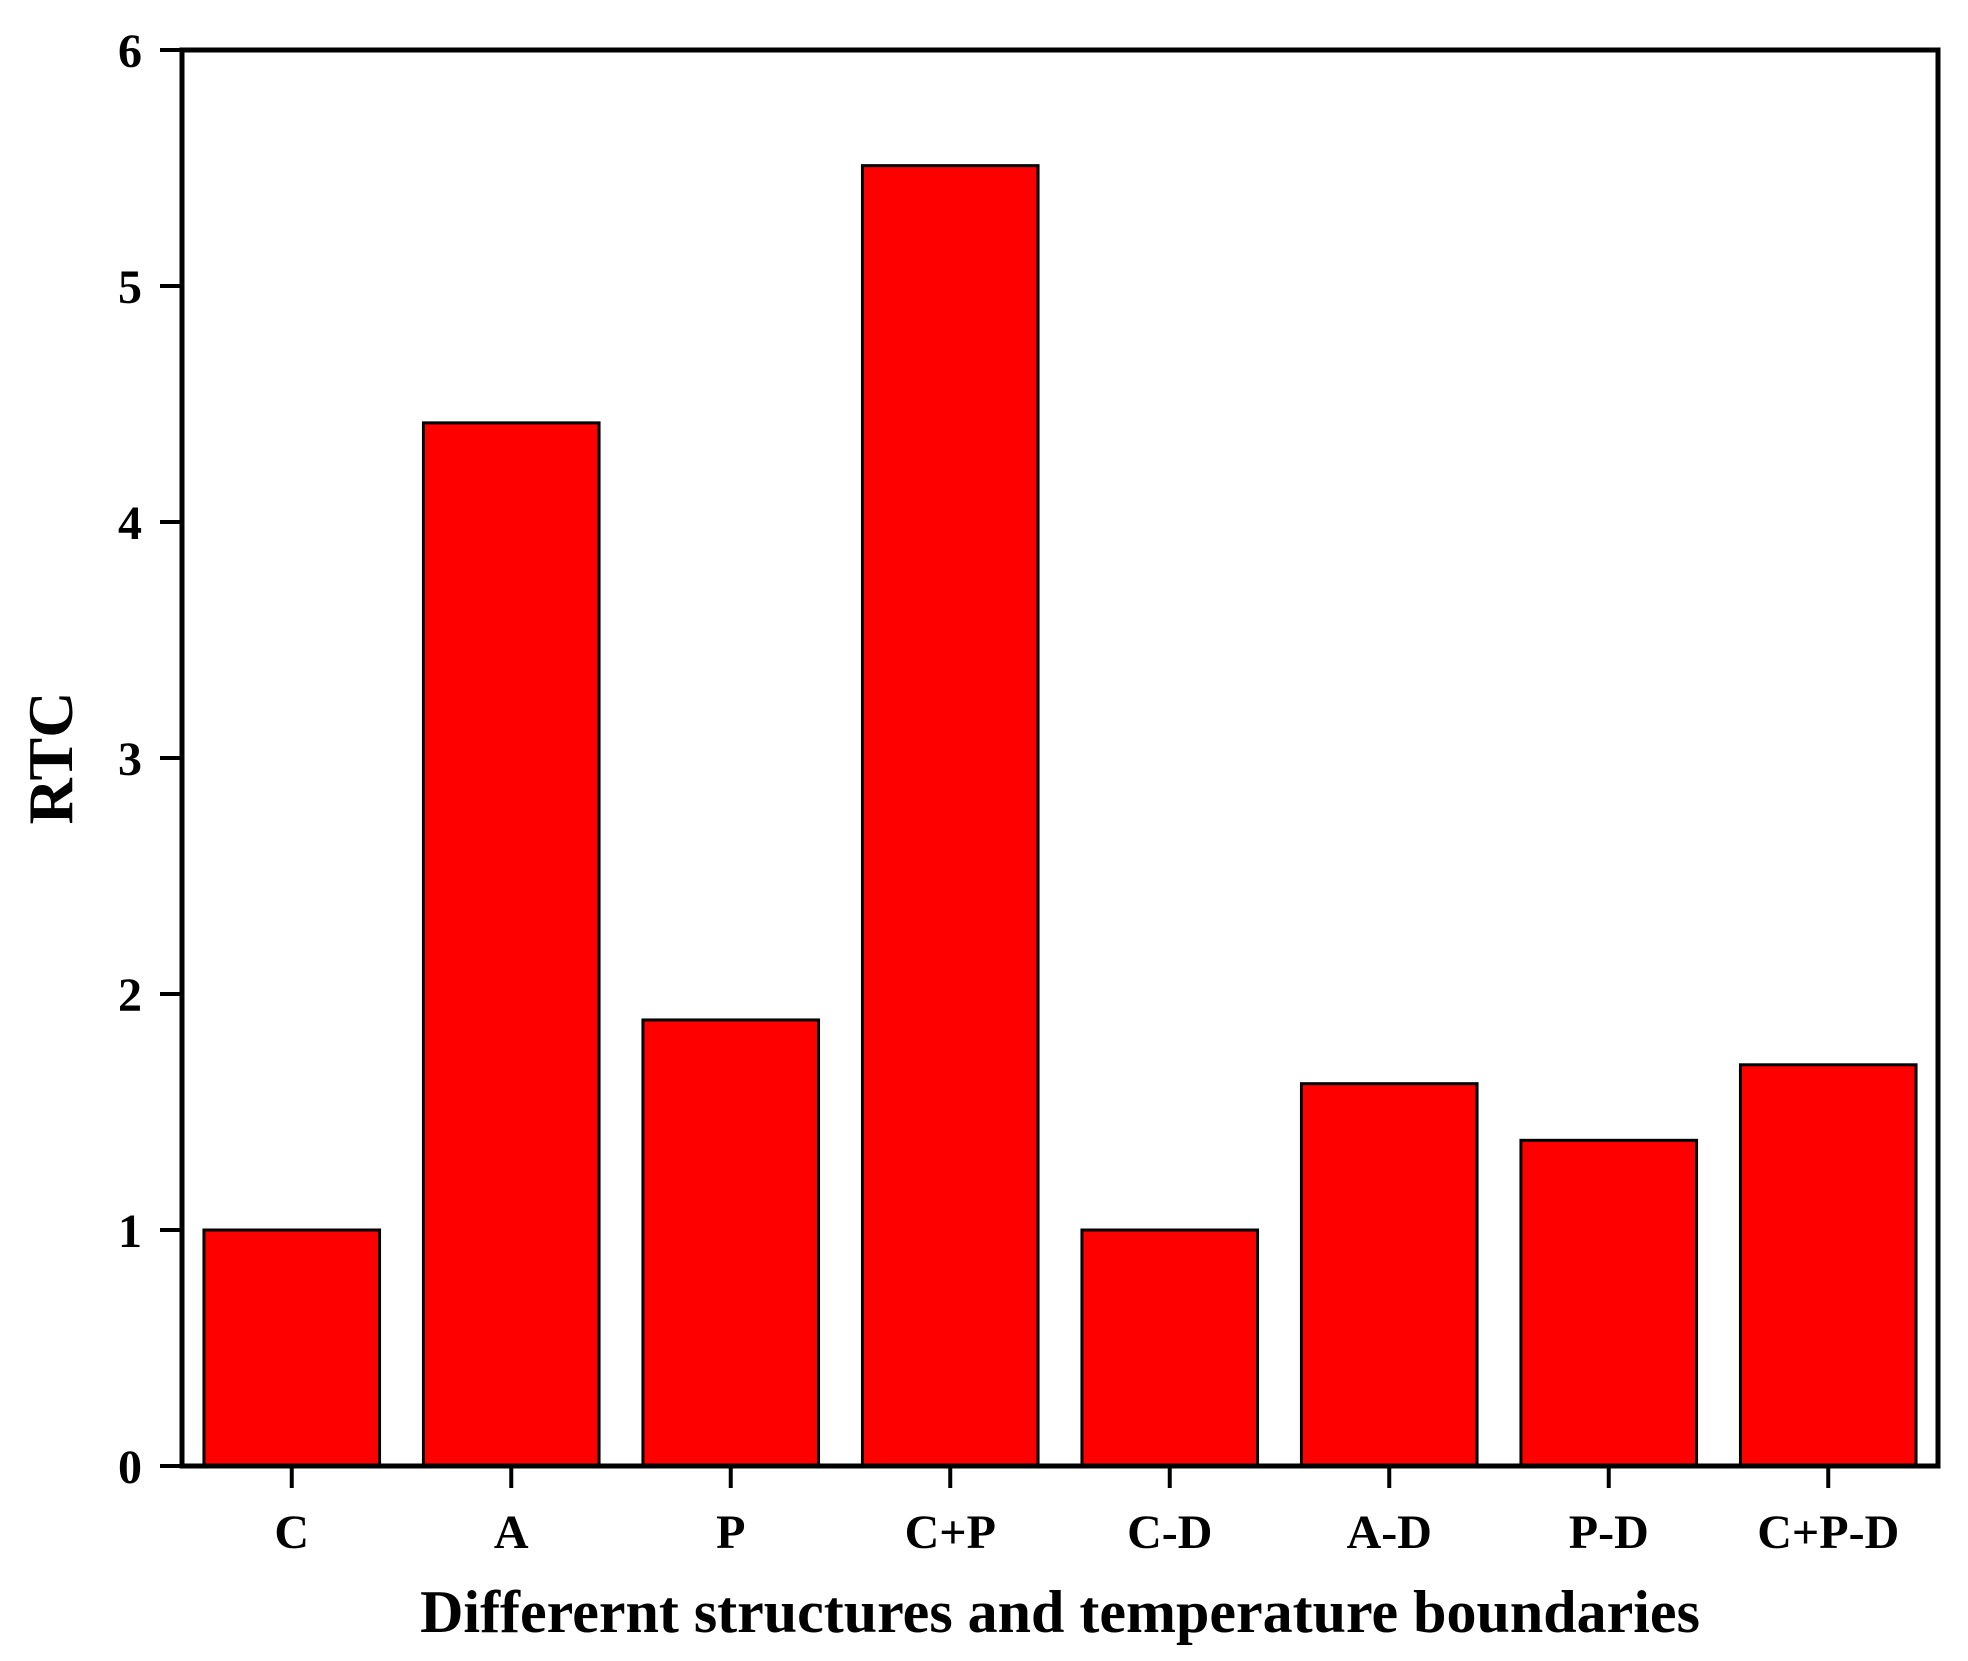  Describe the element at coordinates (1609, 1303) in the screenshot. I see `bar-P-D` at that location.